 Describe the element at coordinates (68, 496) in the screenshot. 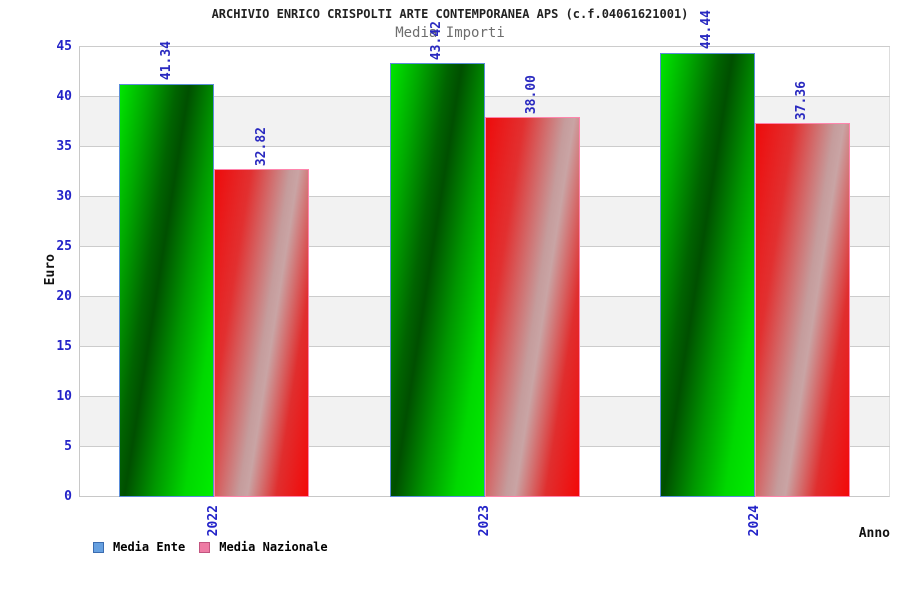

I see `y-tick-label-0: 0` at that location.